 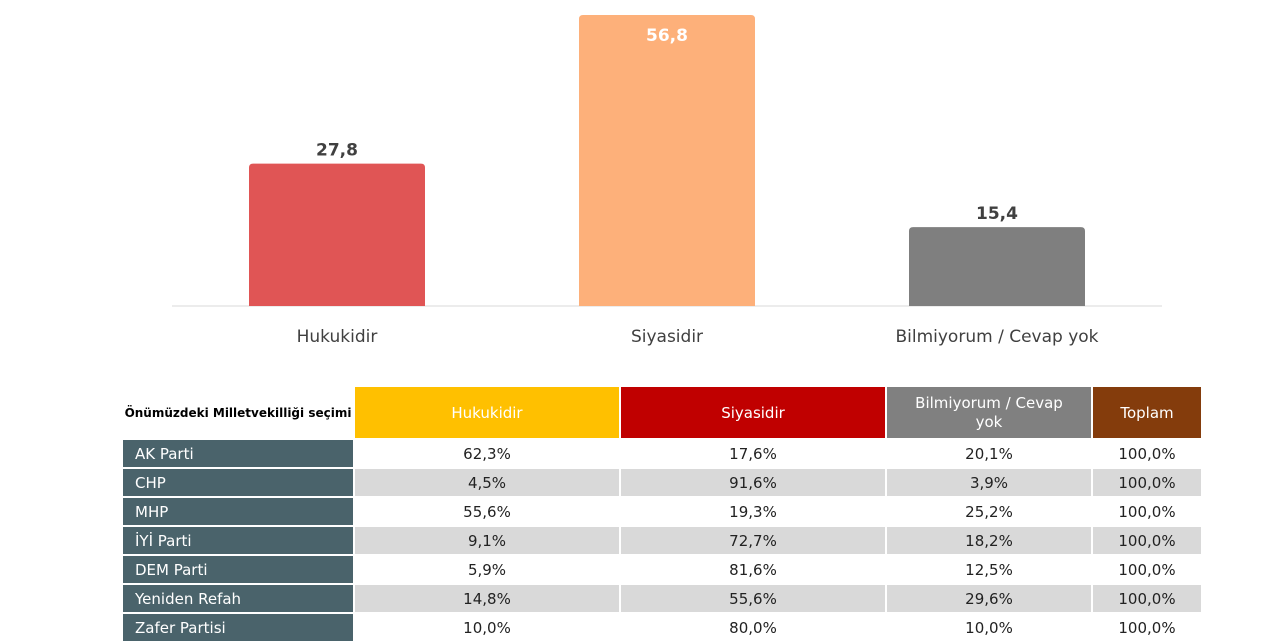 I want to click on row-label: İYİ Parti, so click(x=238, y=540).